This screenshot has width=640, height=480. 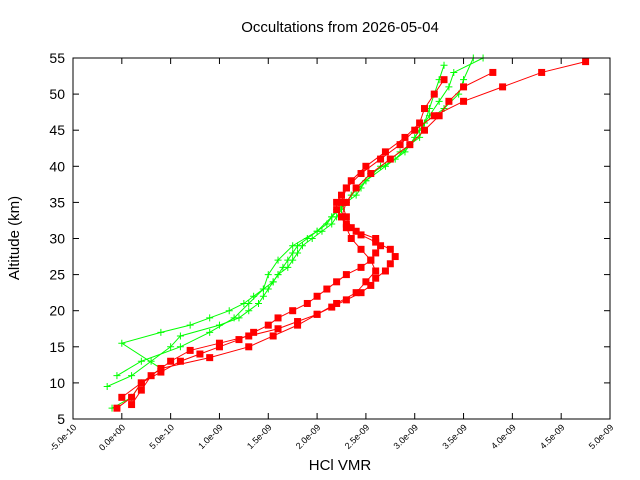 I want to click on x-tick-label: 0.0e+00, so click(x=112, y=437).